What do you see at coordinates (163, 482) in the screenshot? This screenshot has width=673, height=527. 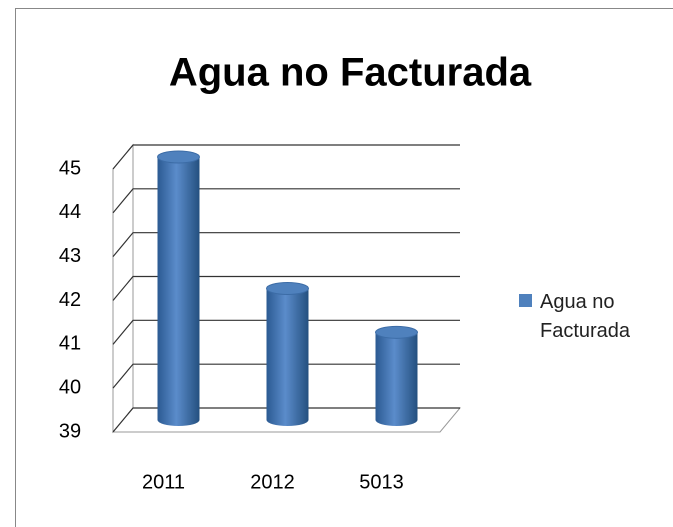 I see `x-tick-label: 2011` at bounding box center [163, 482].